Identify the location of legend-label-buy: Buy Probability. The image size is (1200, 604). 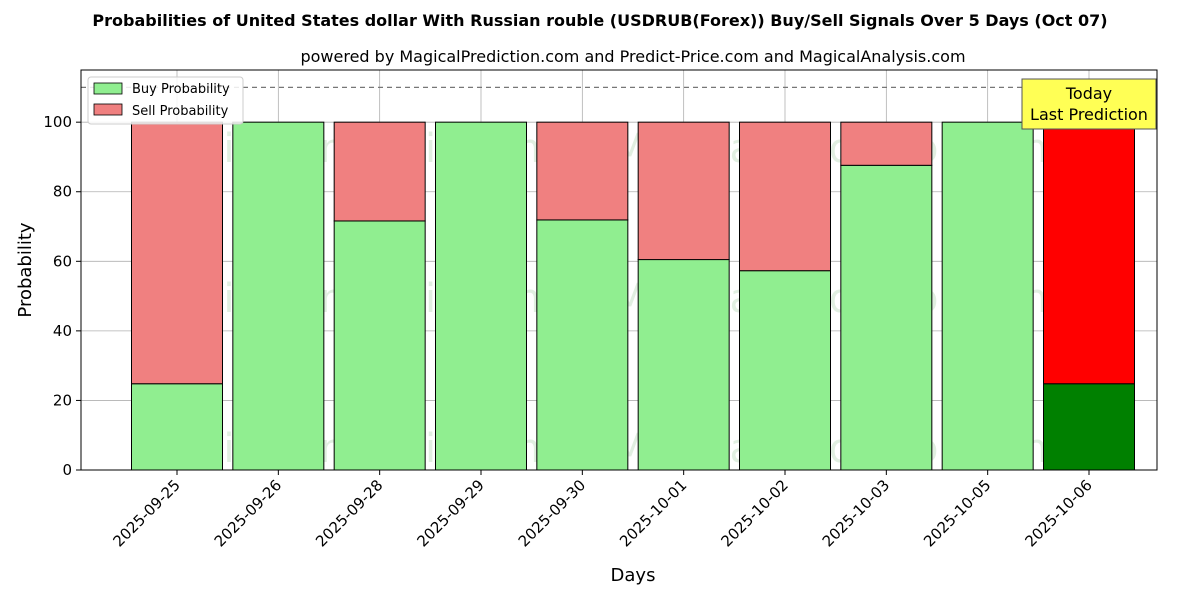
(181, 89).